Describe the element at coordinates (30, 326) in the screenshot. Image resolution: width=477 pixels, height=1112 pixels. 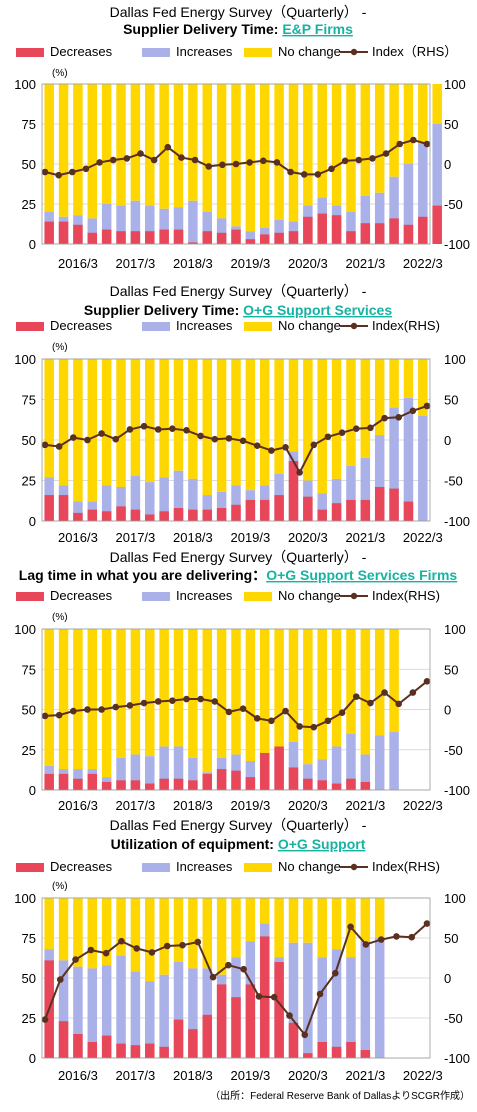
I see `legend-decreases-swatch` at that location.